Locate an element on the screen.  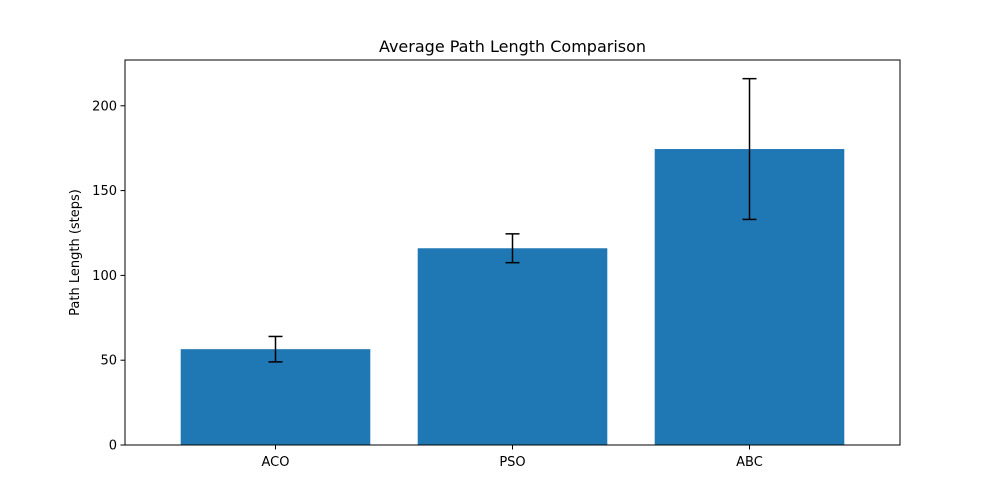
y-tick-label: 200 is located at coordinates (104, 106).